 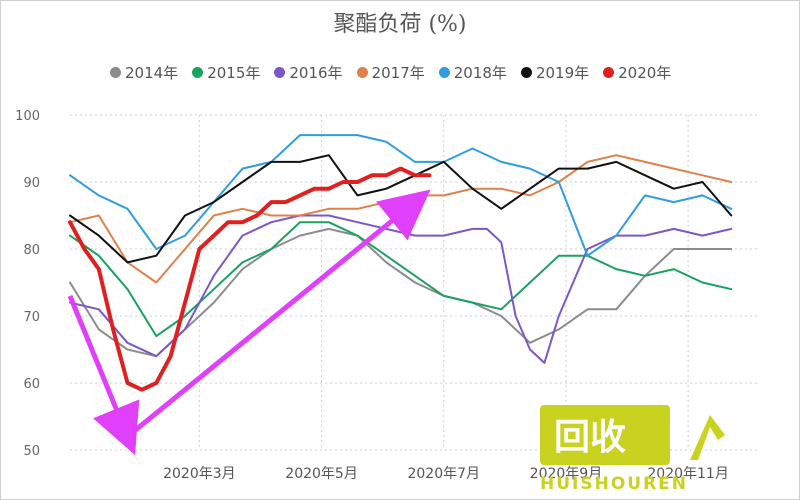 I want to click on y-tick-label: 80, so click(x=31, y=250).